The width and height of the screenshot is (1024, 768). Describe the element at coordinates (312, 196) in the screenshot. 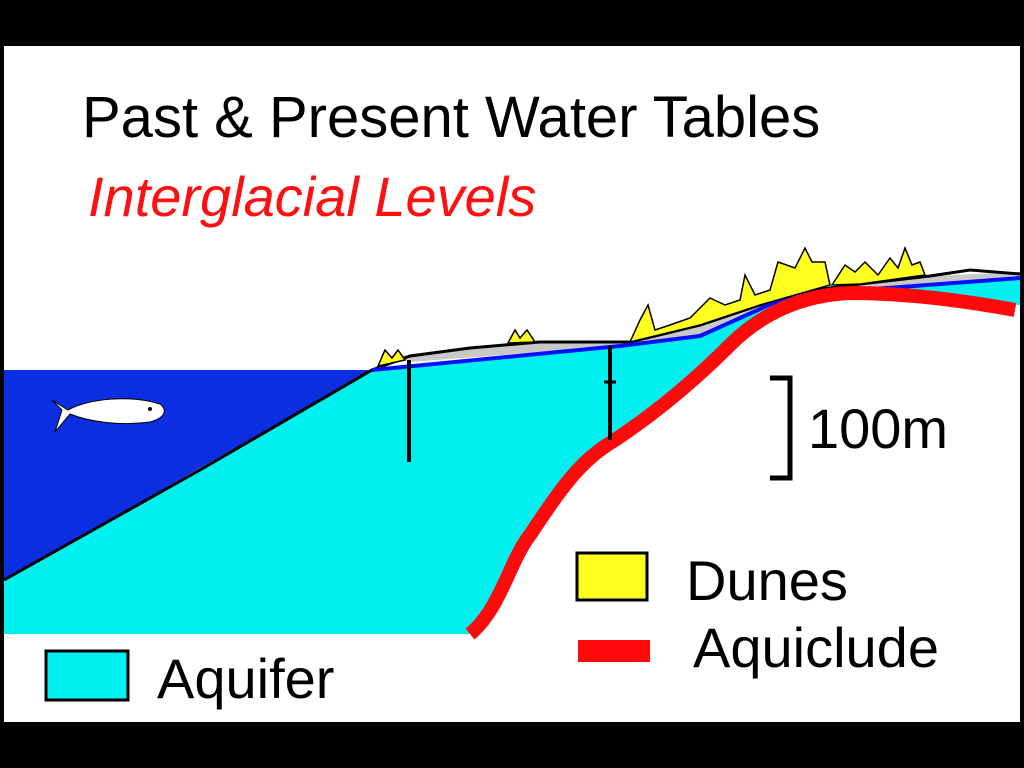

I see `subtitle: Interglacial Levels` at that location.